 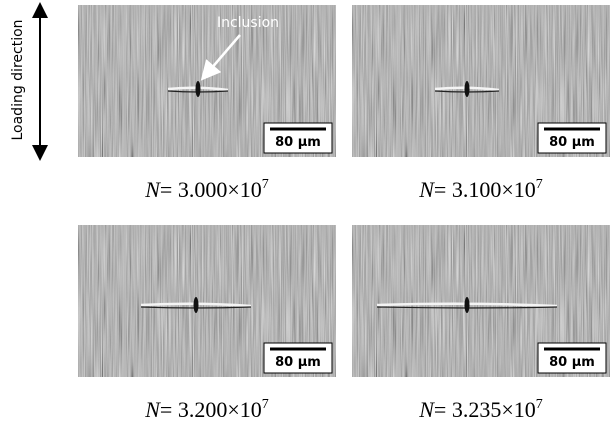 I want to click on caption: N= 3.100×107, so click(x=480, y=189).